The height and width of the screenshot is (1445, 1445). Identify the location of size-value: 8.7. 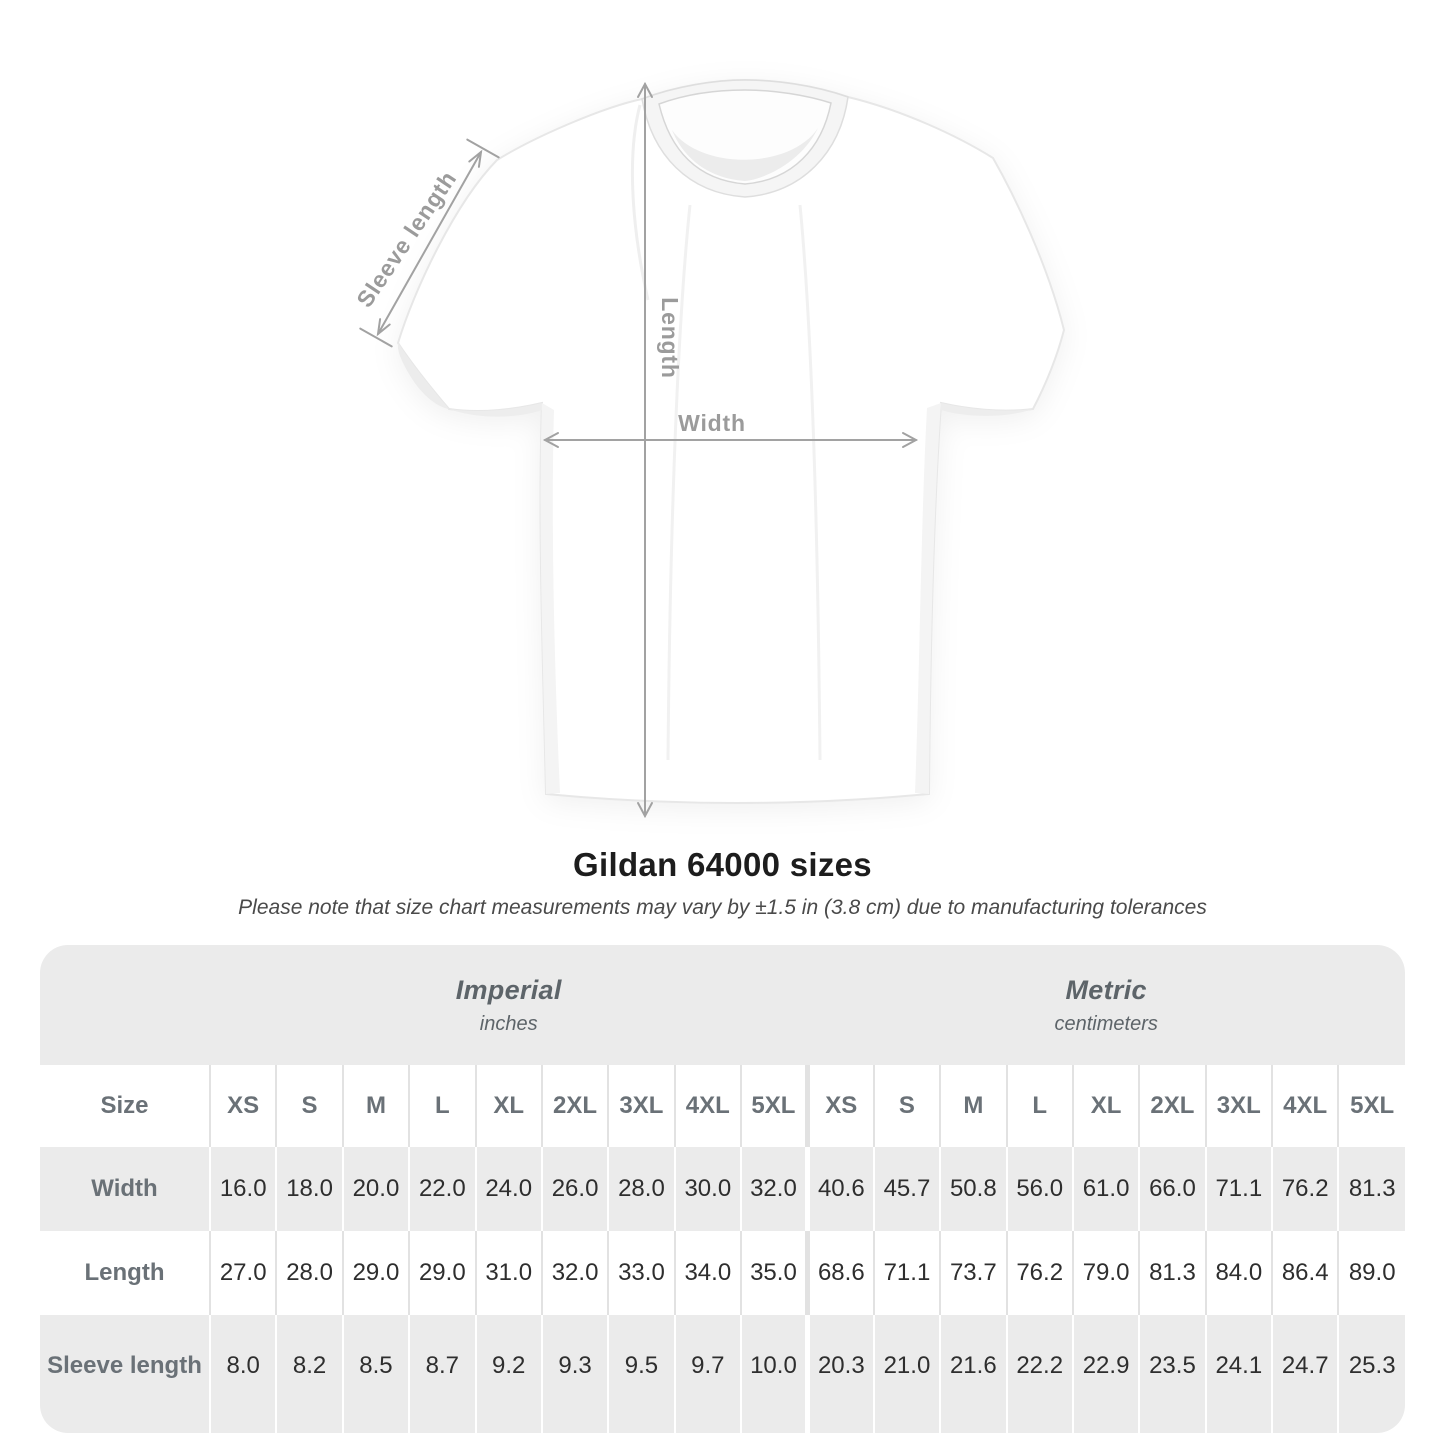
(442, 1374).